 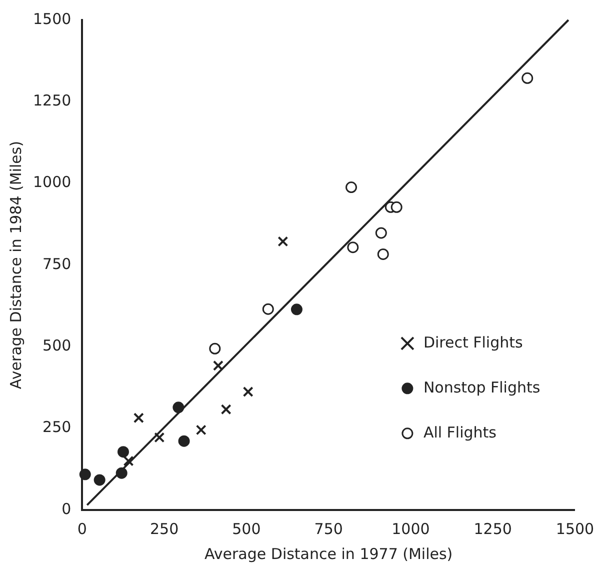 What do you see at coordinates (164, 529) in the screenshot?
I see `x-tick-label: 250` at bounding box center [164, 529].